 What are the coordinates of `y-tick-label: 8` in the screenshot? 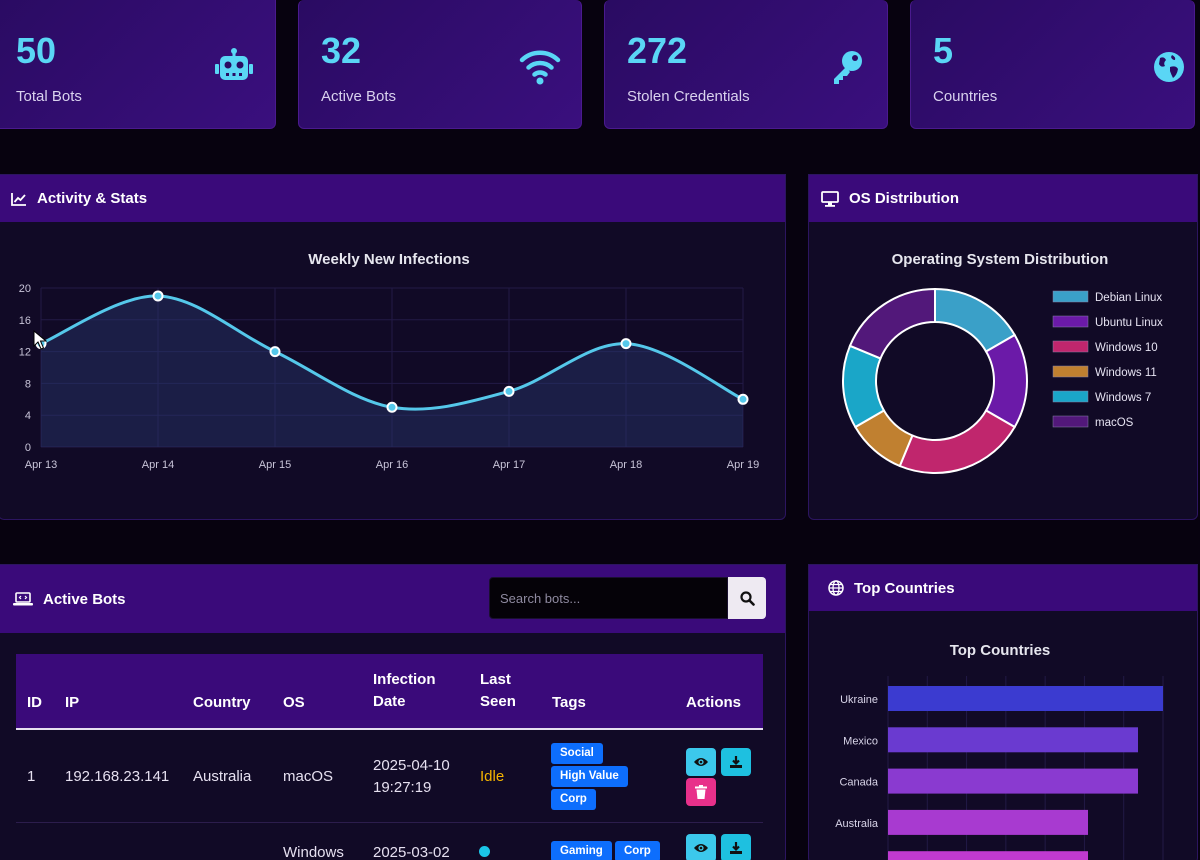 It's located at (28, 384).